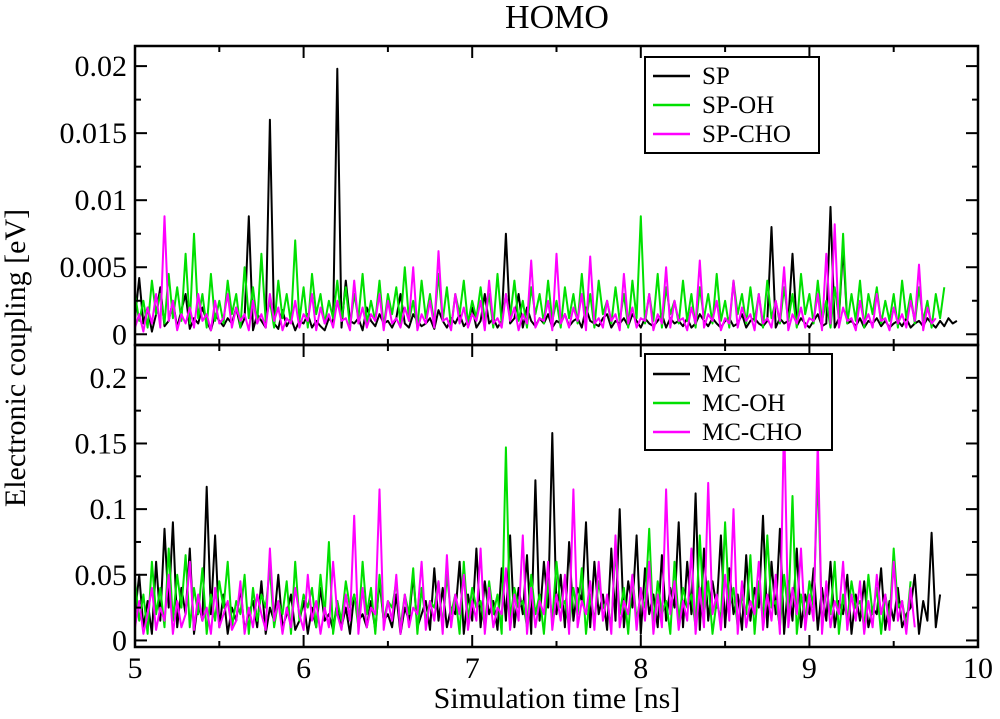 The height and width of the screenshot is (719, 1000). I want to click on bottom-y-tick-label: 0.1, so click(109, 509).